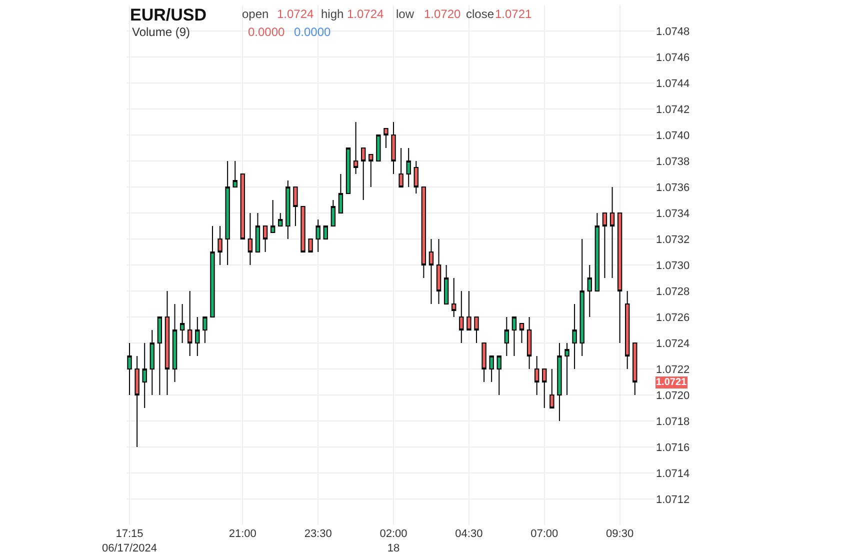 The width and height of the screenshot is (843, 558). What do you see at coordinates (673, 136) in the screenshot?
I see `y-tick-label: 1.0740` at bounding box center [673, 136].